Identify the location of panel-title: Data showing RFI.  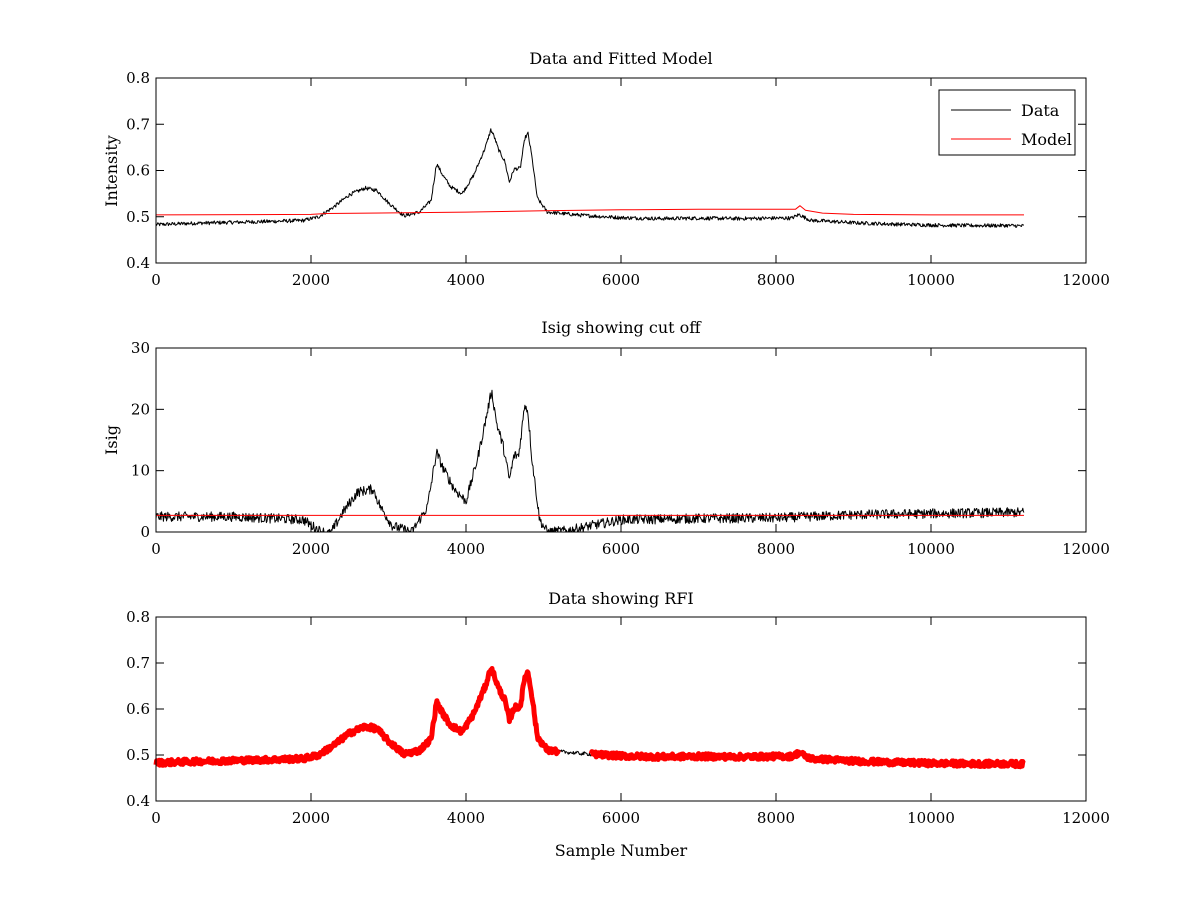
(620, 598).